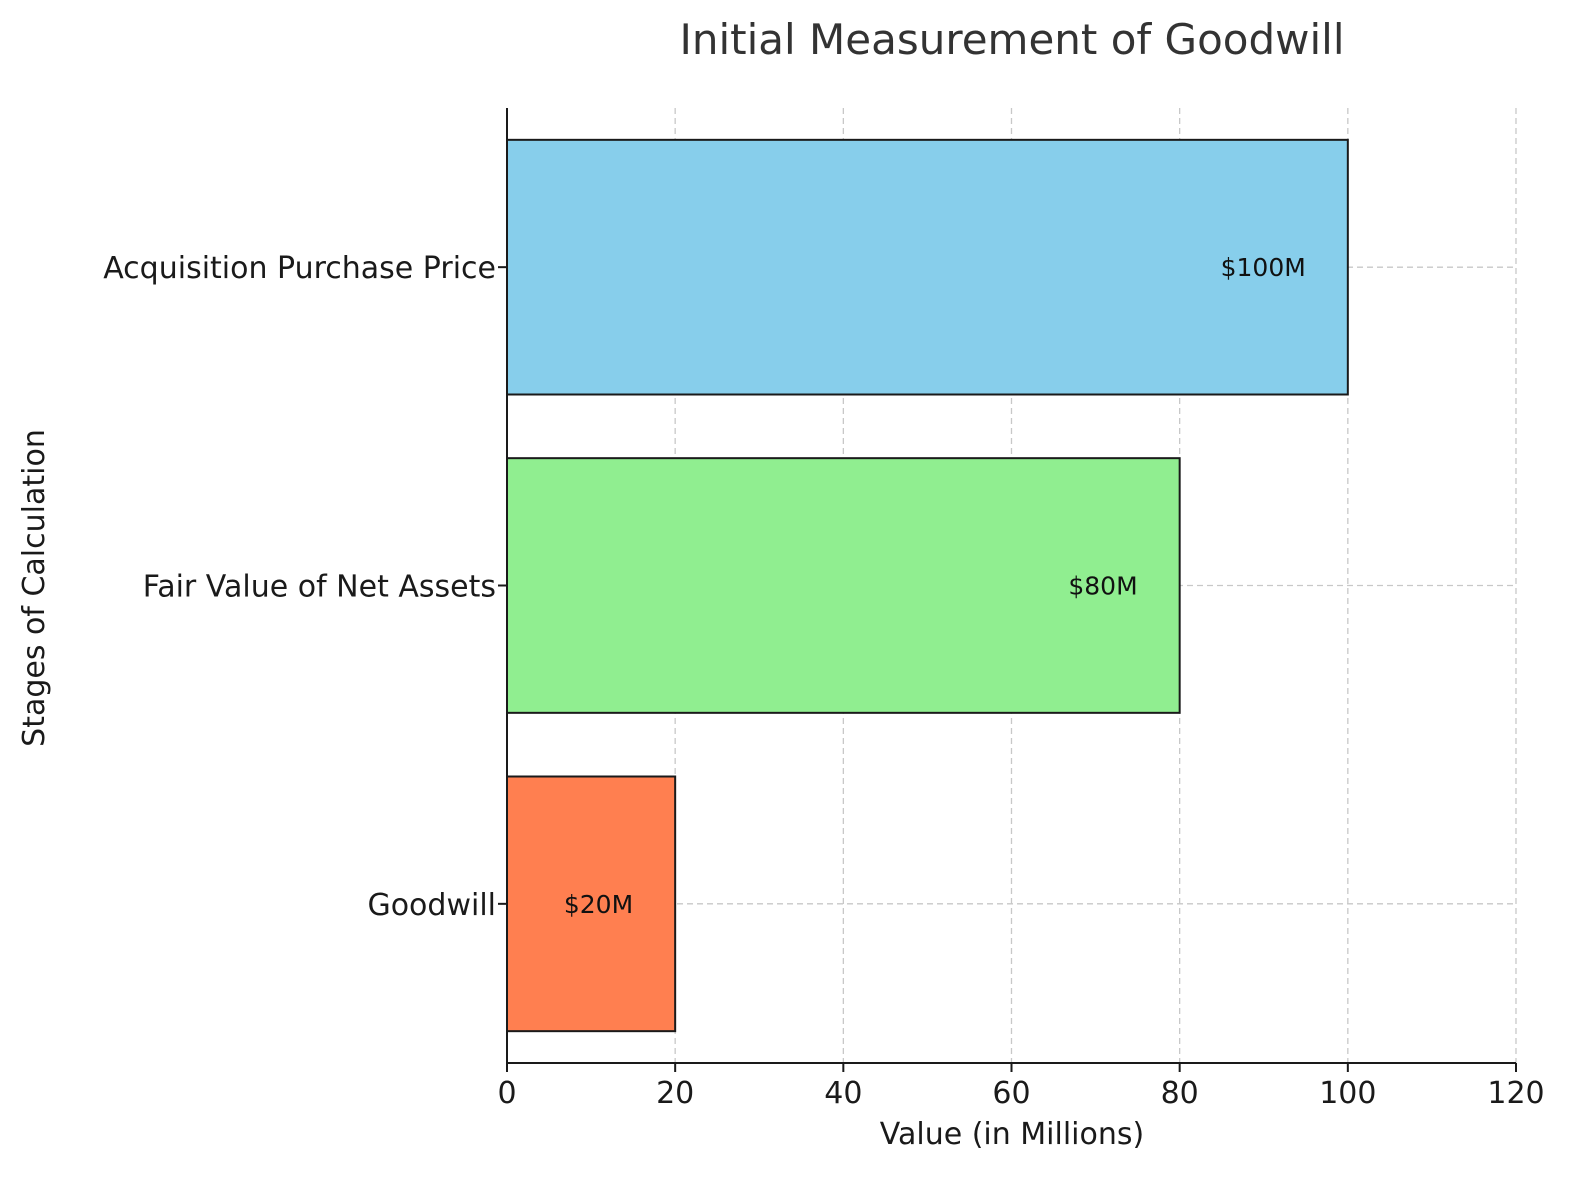  What do you see at coordinates (1011, 1093) in the screenshot?
I see `x-tick-label: 60` at bounding box center [1011, 1093].